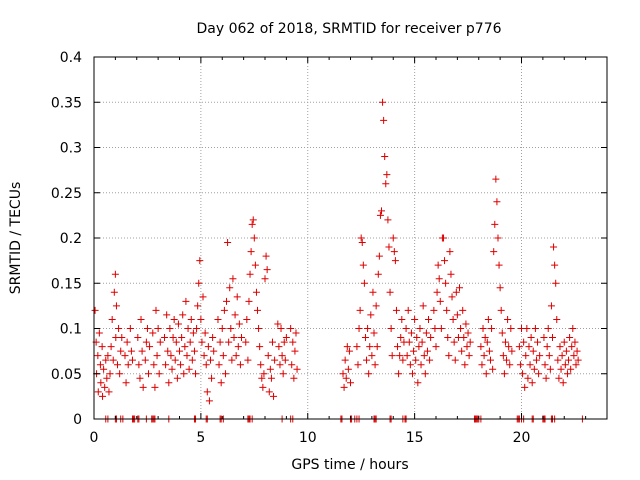  I want to click on y-tick-label: 0.05, so click(66, 375).